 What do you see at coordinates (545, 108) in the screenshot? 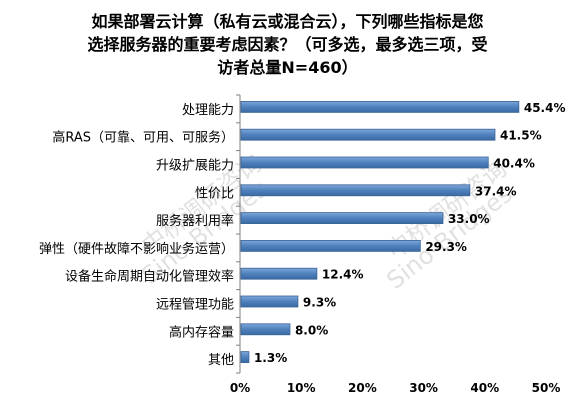
I see `data-label: 45.4%` at bounding box center [545, 108].